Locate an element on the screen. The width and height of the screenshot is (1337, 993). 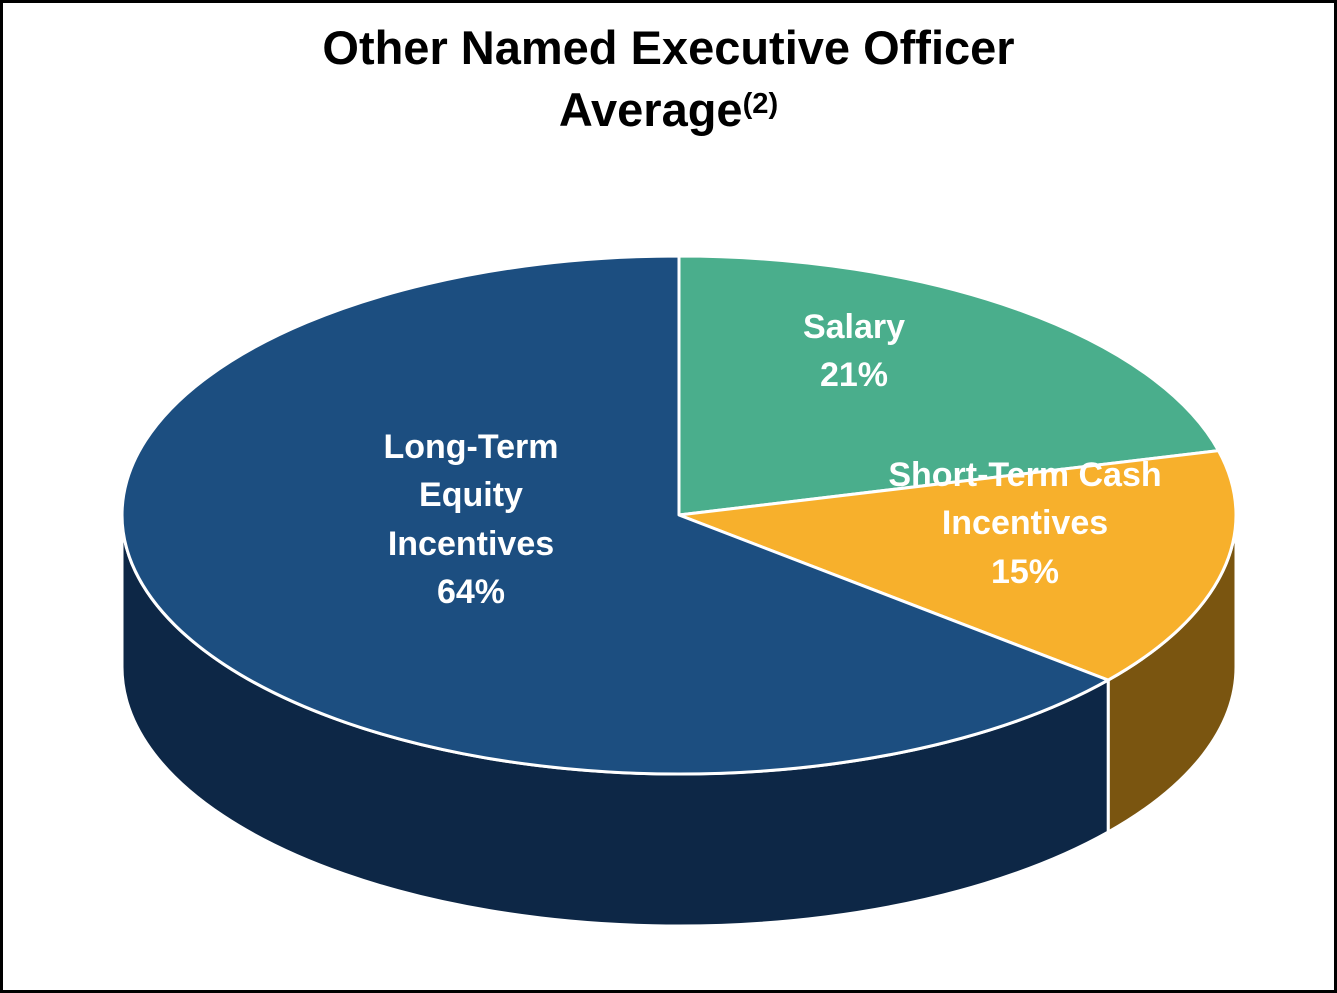
chart-title-line1: Other Named Executive Officer is located at coordinates (668, 47).